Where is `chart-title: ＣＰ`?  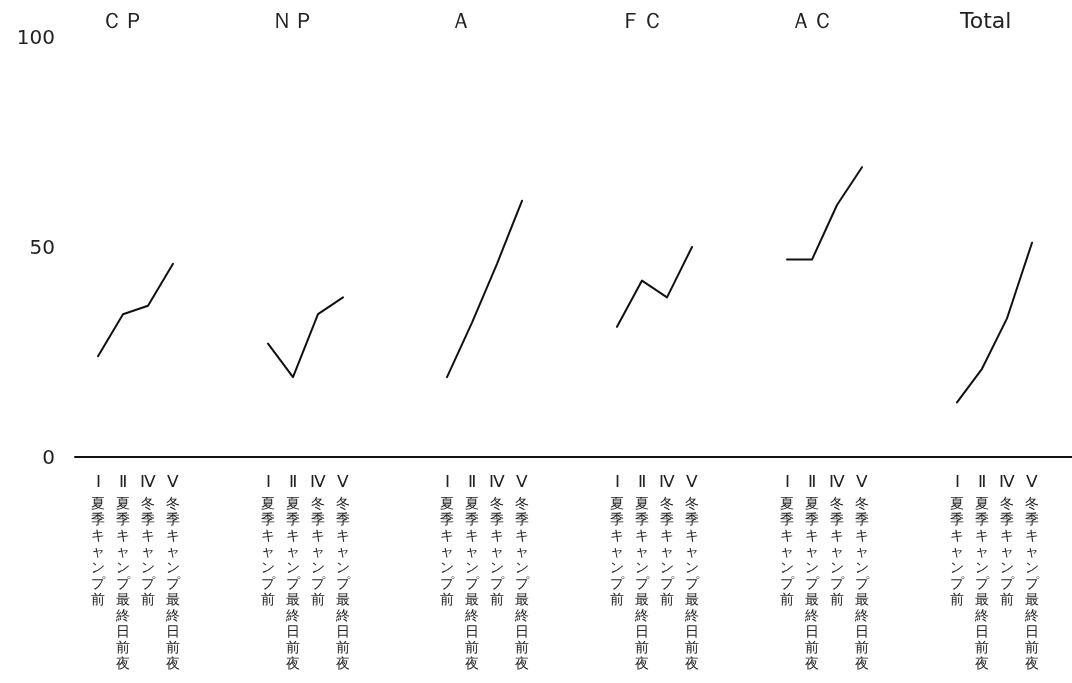 chart-title: ＣＰ is located at coordinates (123, 20).